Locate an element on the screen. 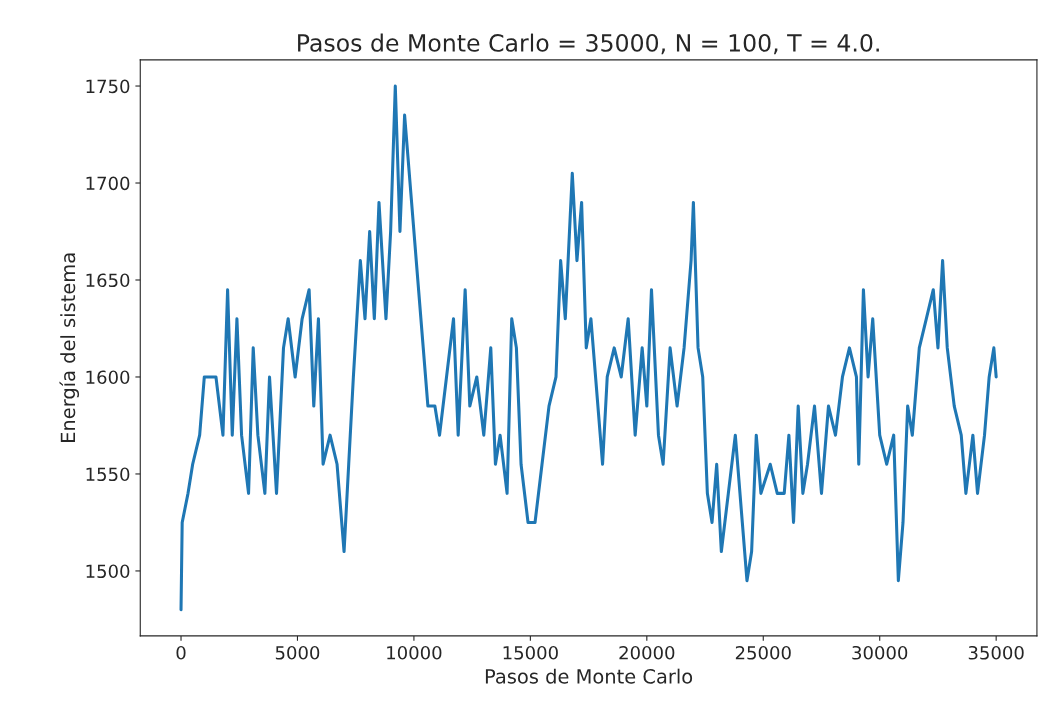  y-tick-label: 1550 is located at coordinates (108, 474).